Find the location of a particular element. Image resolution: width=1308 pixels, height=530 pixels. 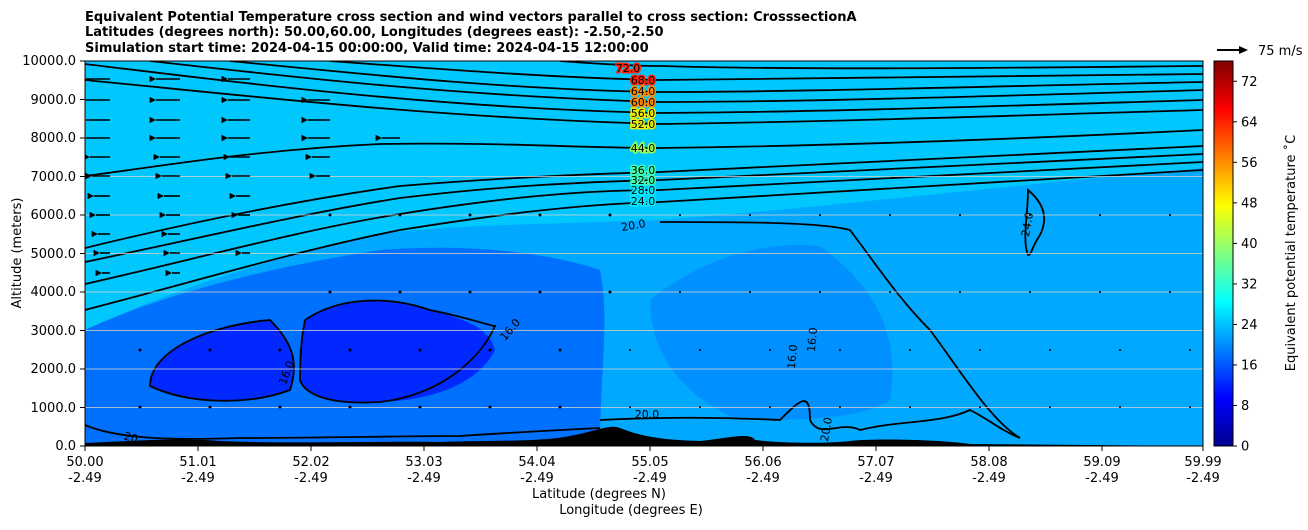

x-tick-lat: 50.00 is located at coordinates (84, 462).